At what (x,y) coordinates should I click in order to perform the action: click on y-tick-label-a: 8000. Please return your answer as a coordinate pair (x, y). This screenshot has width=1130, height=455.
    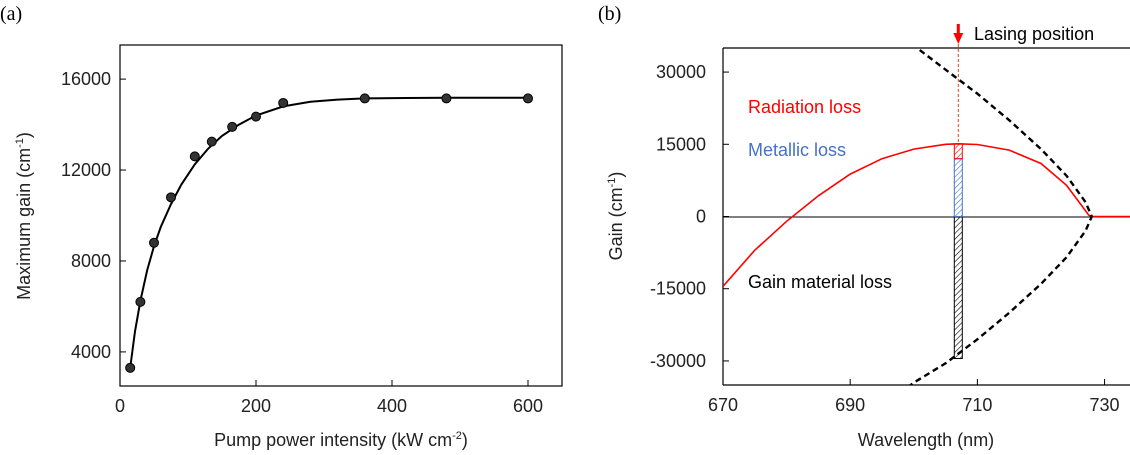
    Looking at the image, I should click on (91, 261).